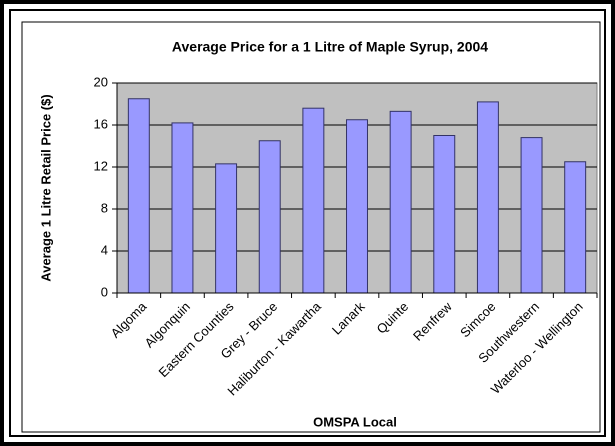 The width and height of the screenshot is (615, 446). Describe the element at coordinates (104, 291) in the screenshot. I see `y-tick-label: 0` at that location.